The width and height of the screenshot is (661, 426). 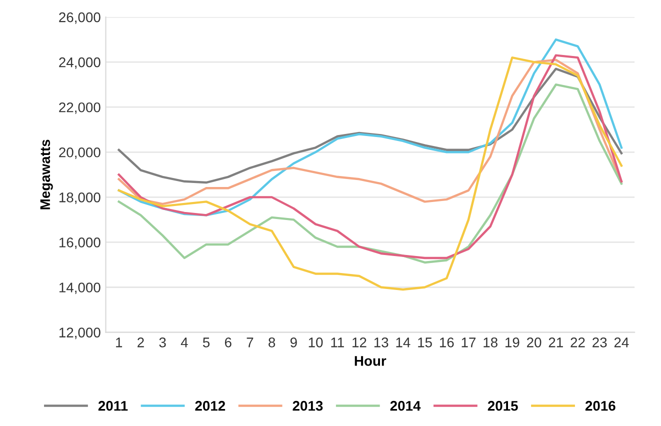 What do you see at coordinates (228, 343) in the screenshot?
I see `x-tick-label: 6` at bounding box center [228, 343].